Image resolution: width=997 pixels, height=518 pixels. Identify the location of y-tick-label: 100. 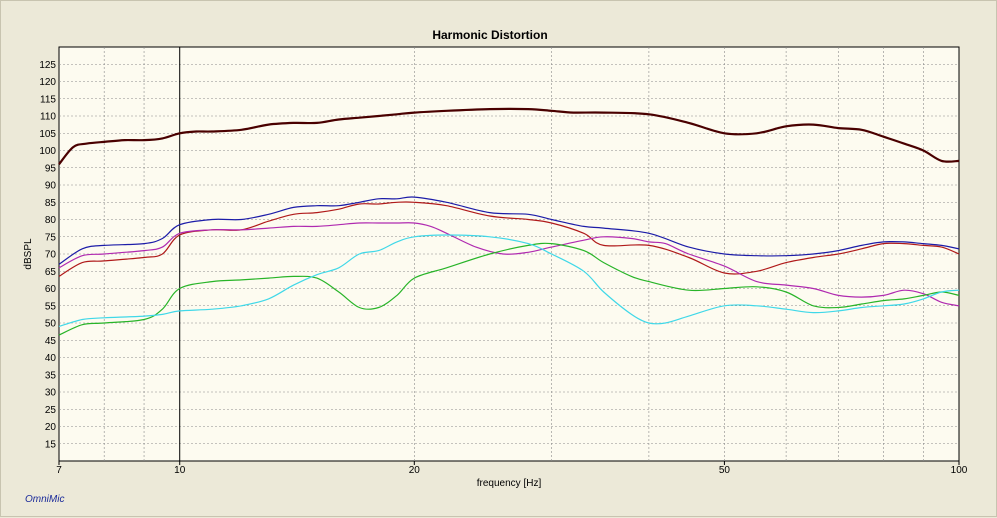
(47, 151).